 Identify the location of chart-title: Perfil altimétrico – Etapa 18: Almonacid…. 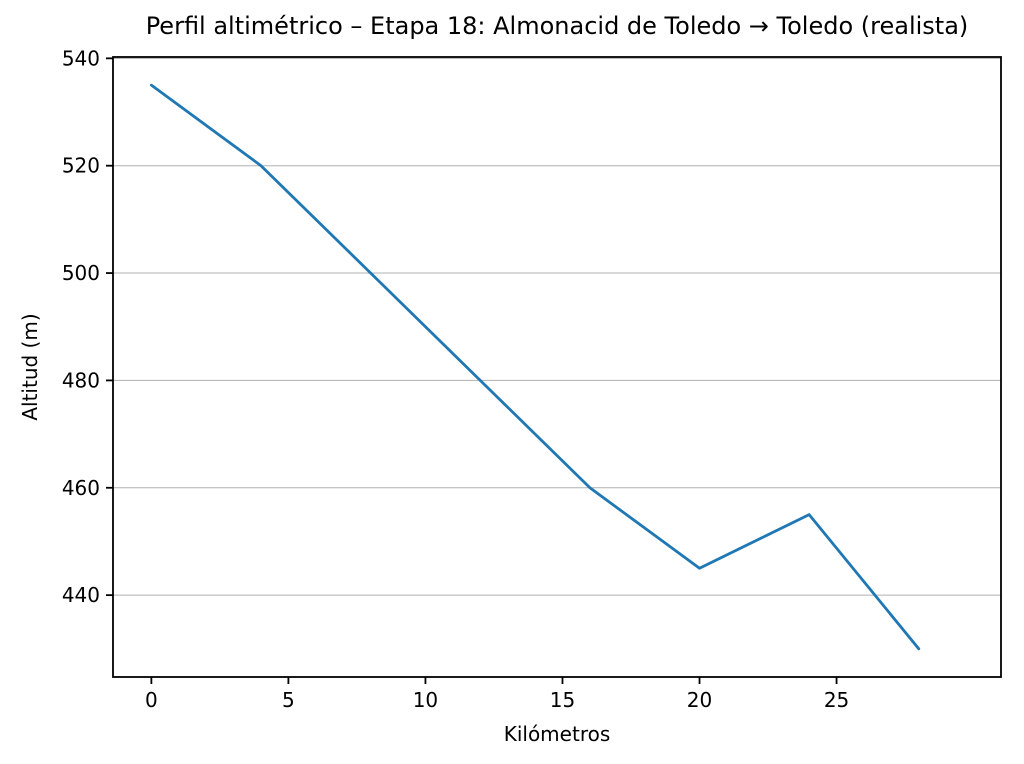
(557, 26).